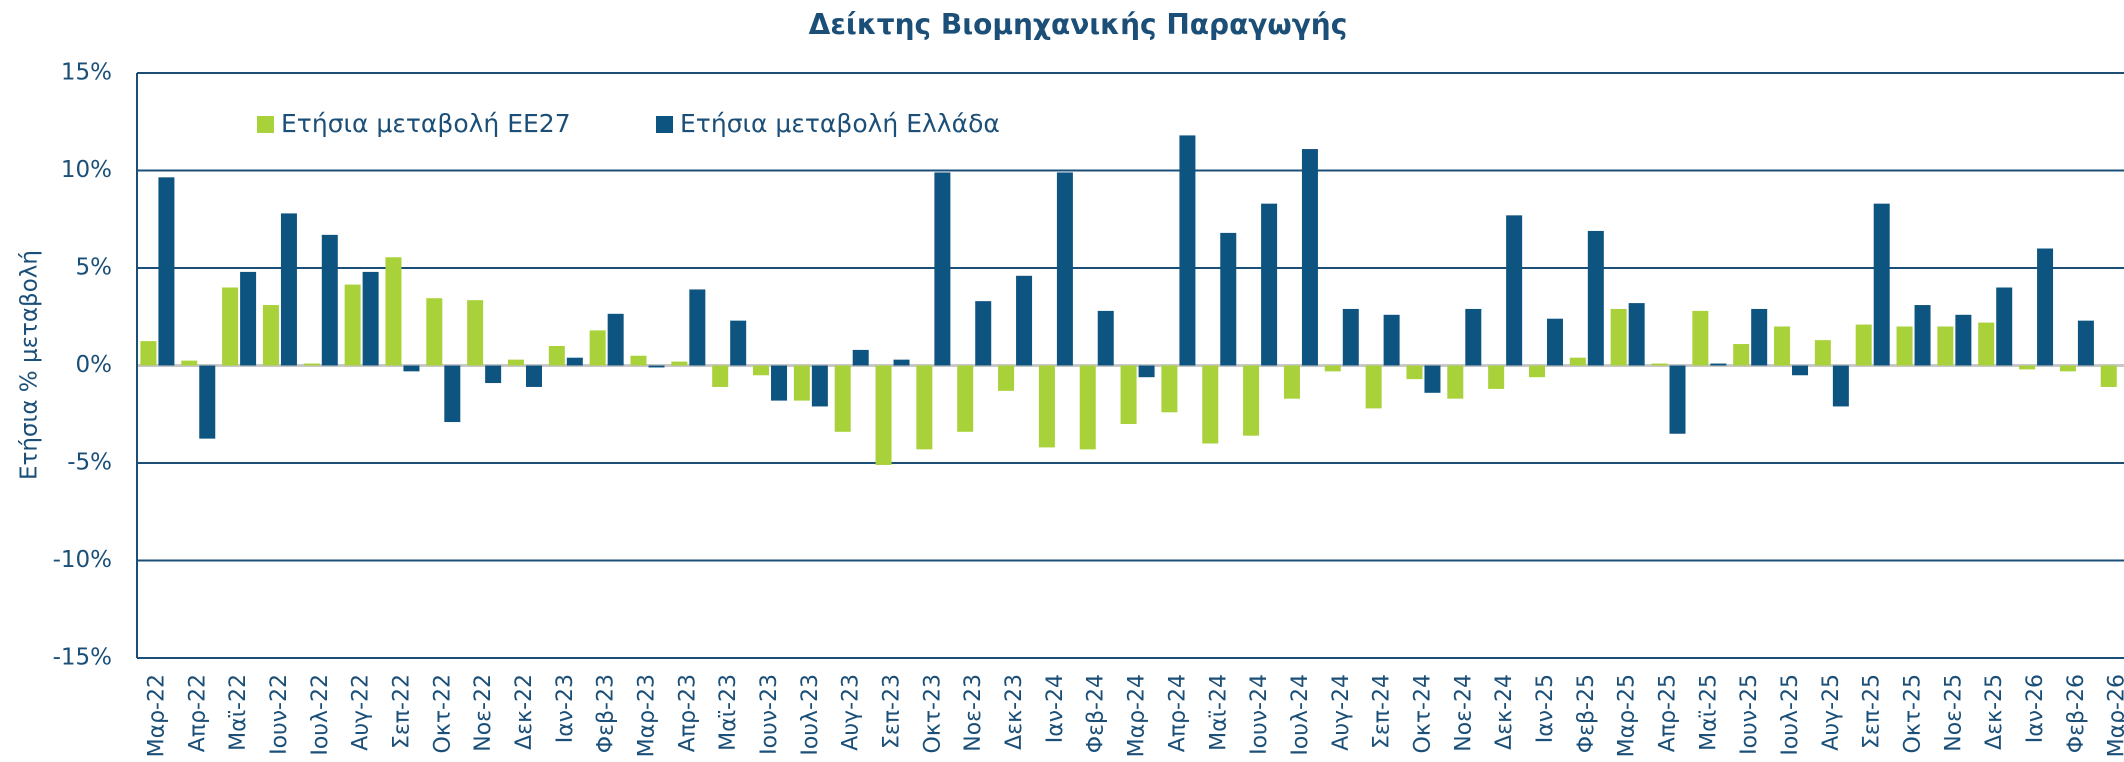 Image resolution: width=2124 pixels, height=762 pixels. Describe the element at coordinates (932, 713) in the screenshot. I see `x-tick-label: Οκτ-23` at that location.